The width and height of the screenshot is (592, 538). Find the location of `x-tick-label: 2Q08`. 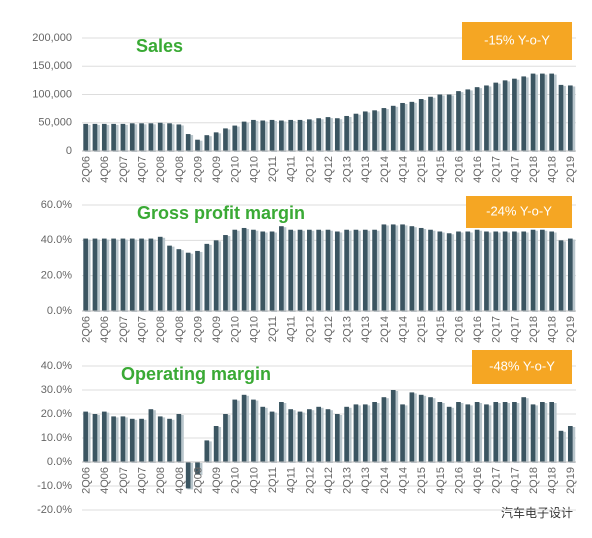

x-tick-label: 2Q08 is located at coordinates (161, 169).